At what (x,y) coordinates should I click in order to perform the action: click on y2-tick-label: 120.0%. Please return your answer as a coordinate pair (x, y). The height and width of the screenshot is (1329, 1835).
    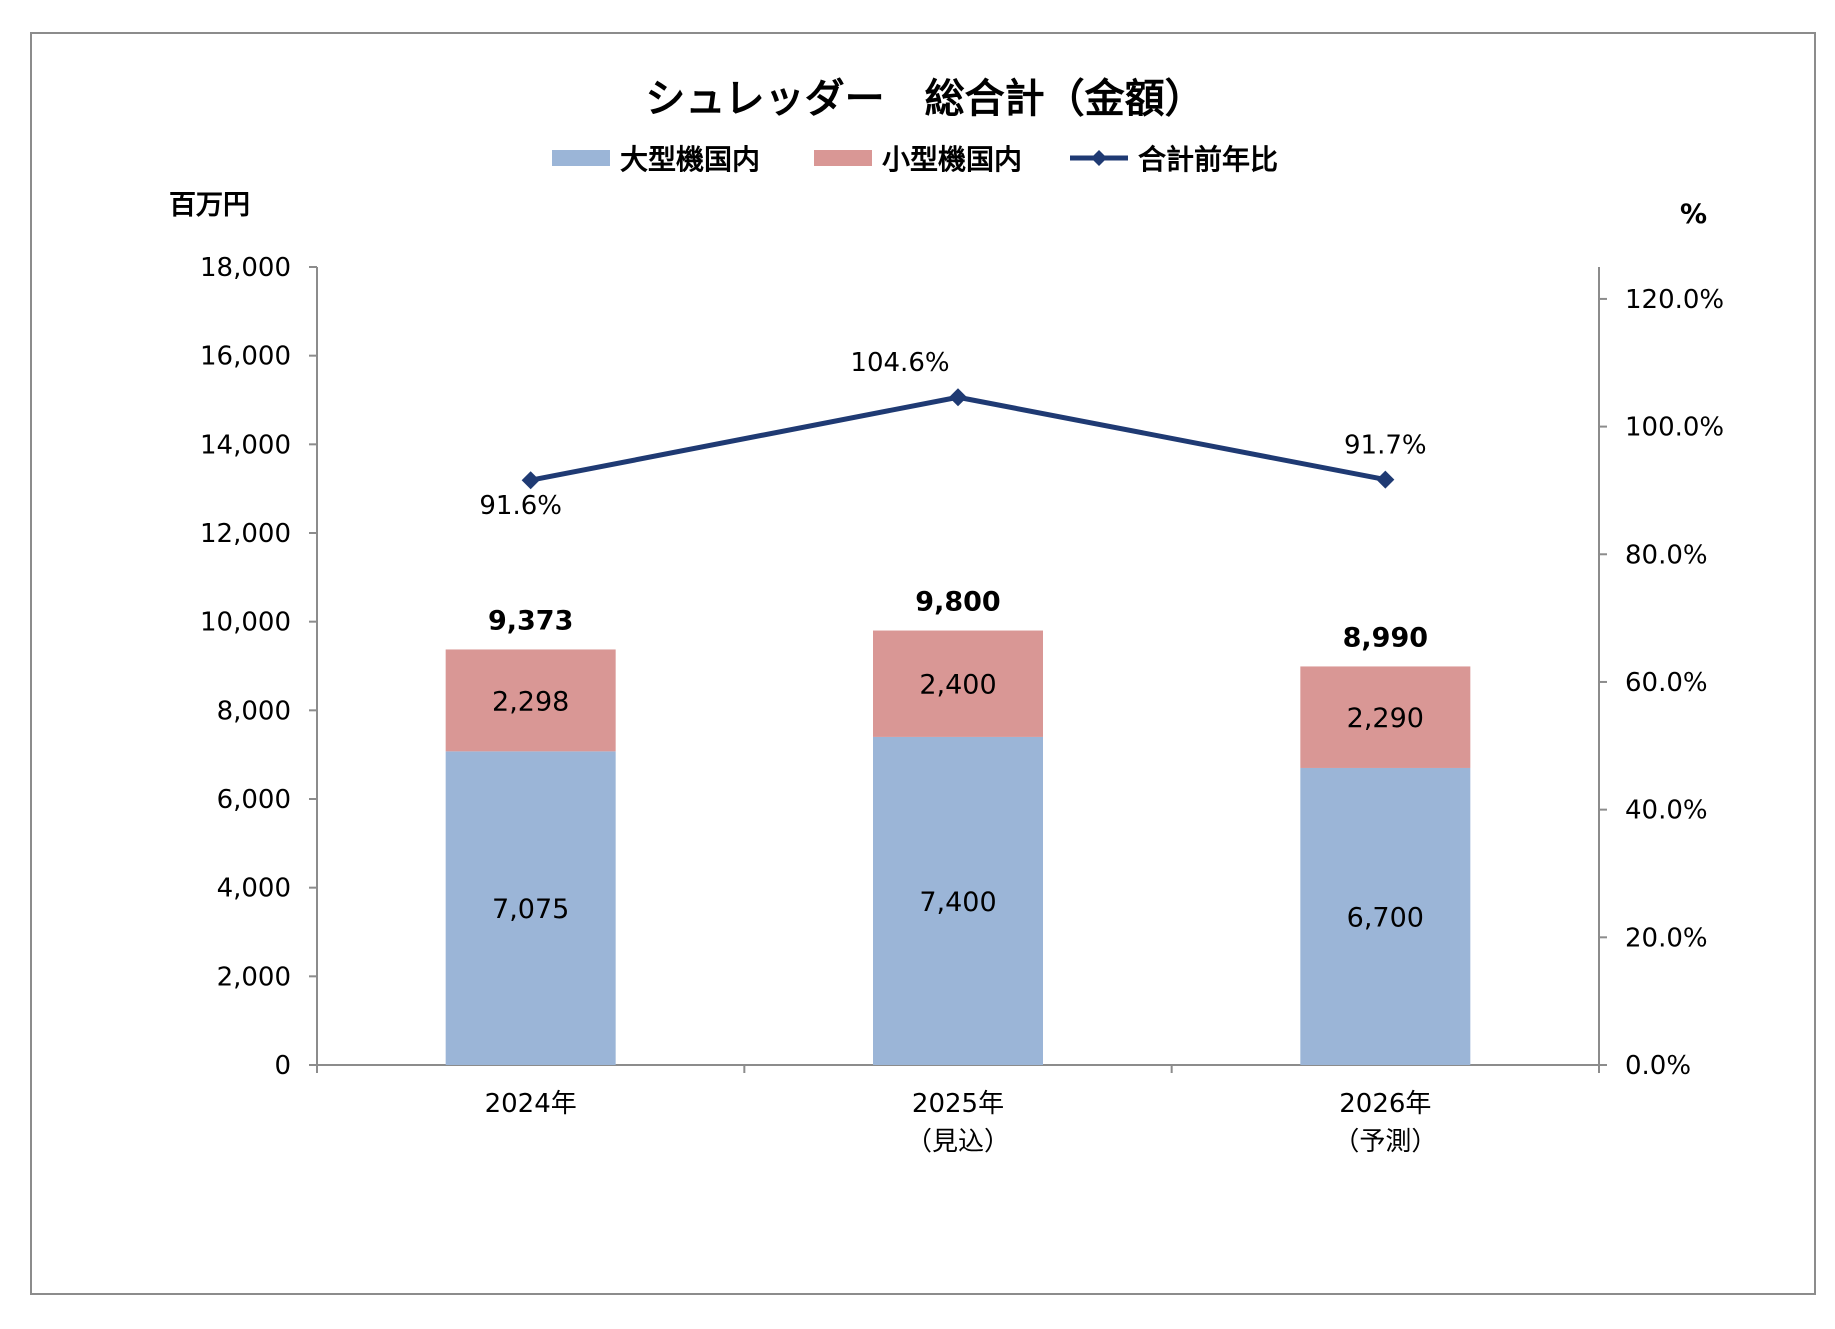
    Looking at the image, I should click on (1674, 300).